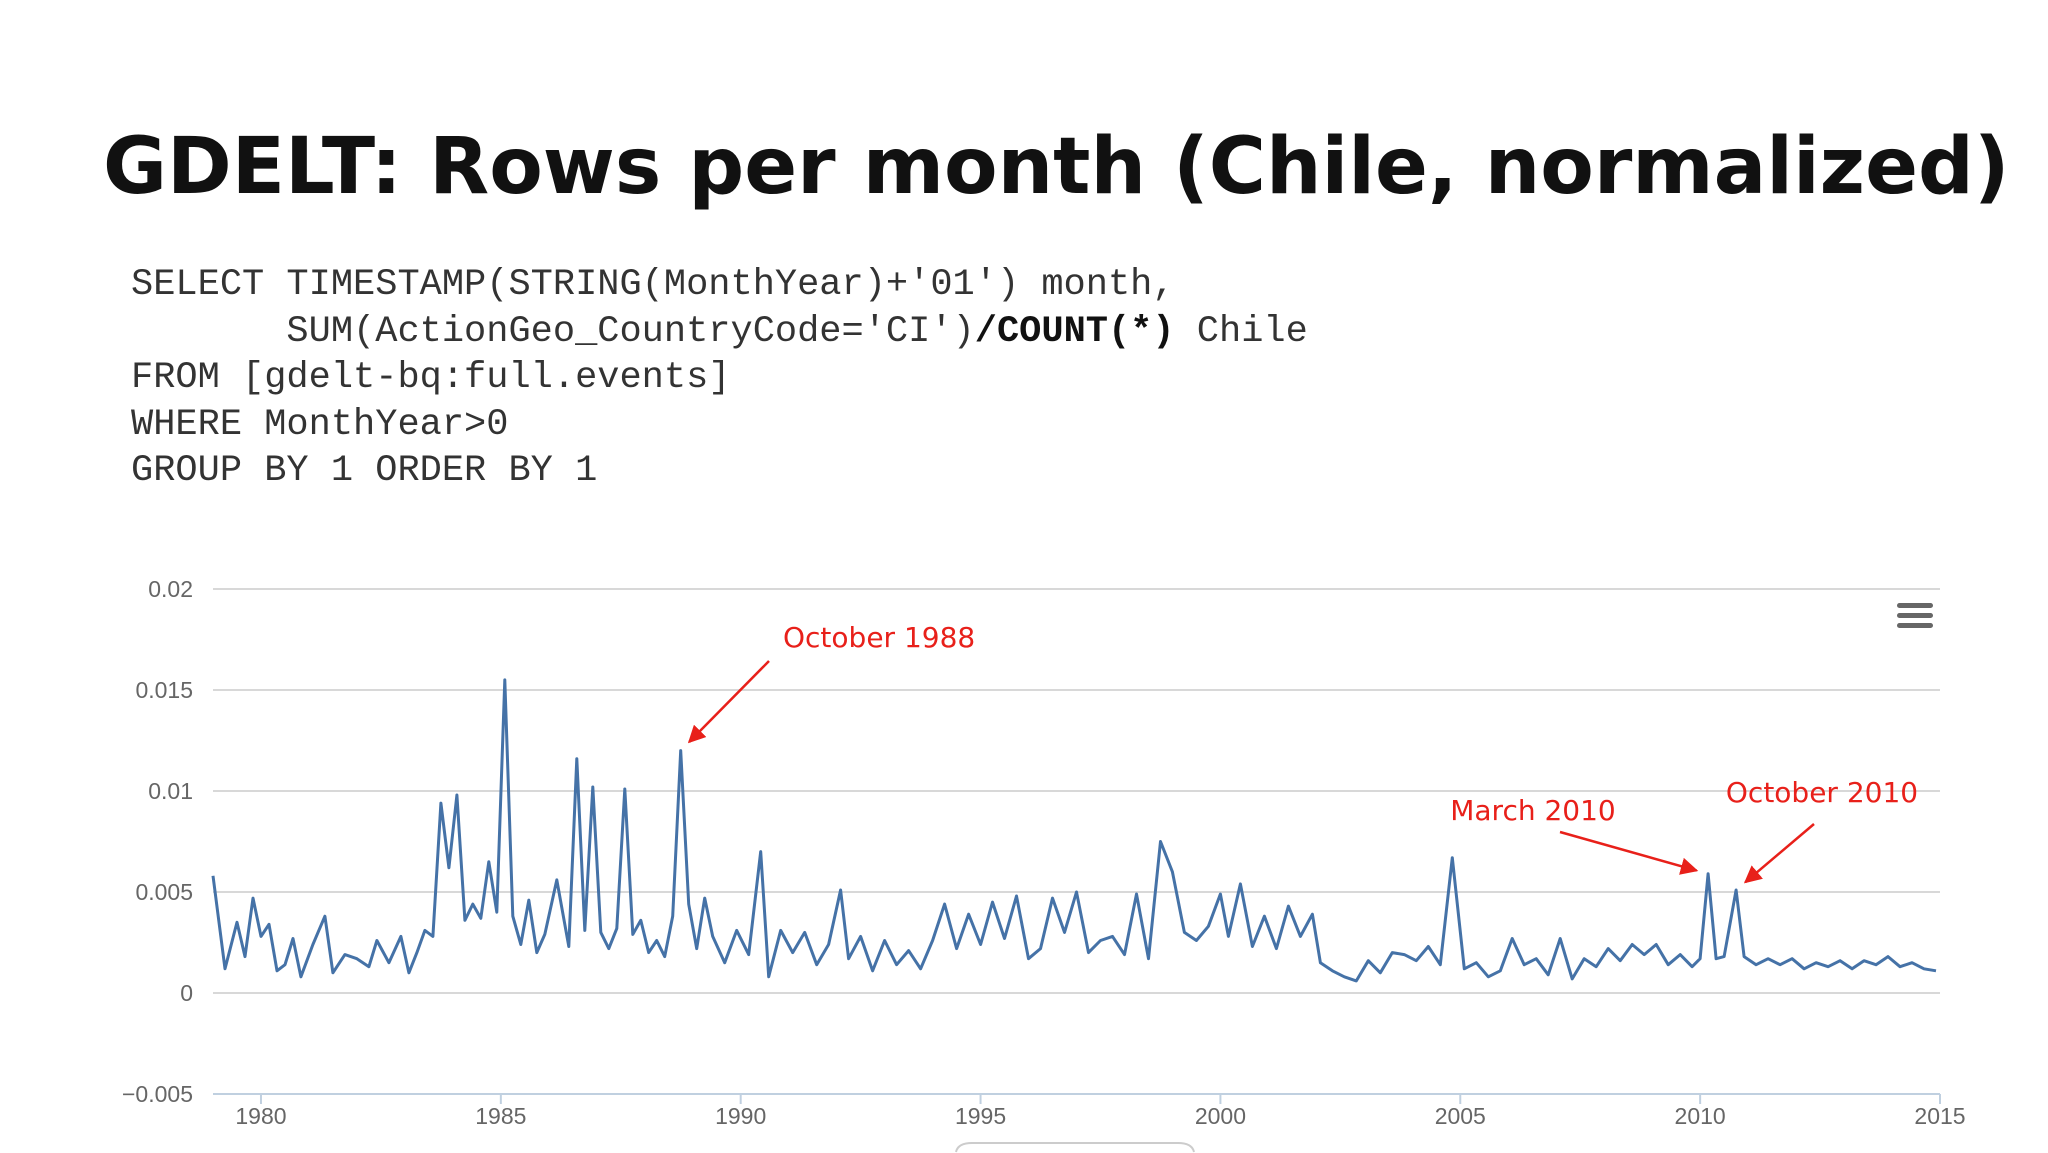 This screenshot has width=2048, height=1153. I want to click on x-tick-label: 1980, so click(260, 1116).